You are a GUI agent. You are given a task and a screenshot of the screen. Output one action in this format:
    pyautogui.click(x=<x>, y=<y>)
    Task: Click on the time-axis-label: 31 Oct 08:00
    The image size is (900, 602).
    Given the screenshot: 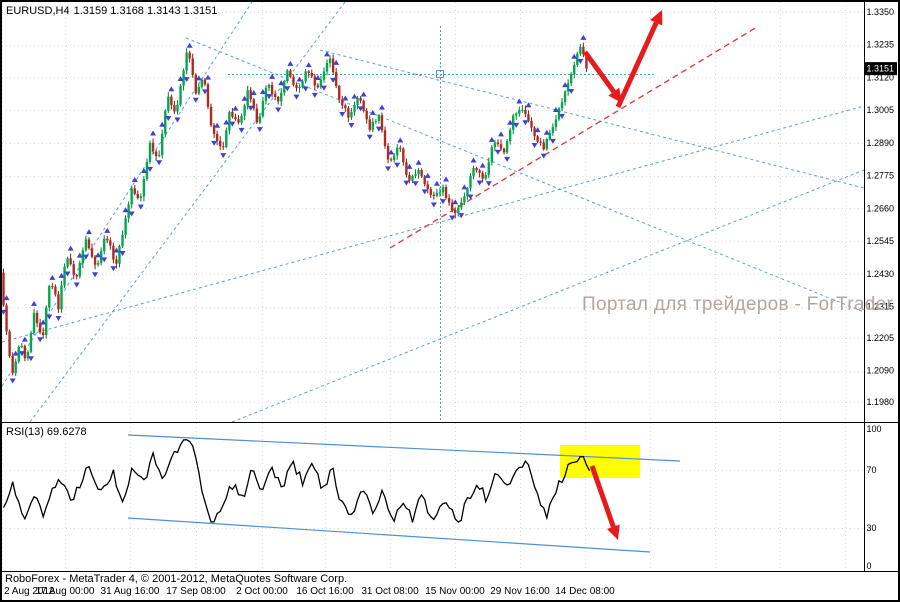 What is the action you would take?
    pyautogui.click(x=390, y=591)
    